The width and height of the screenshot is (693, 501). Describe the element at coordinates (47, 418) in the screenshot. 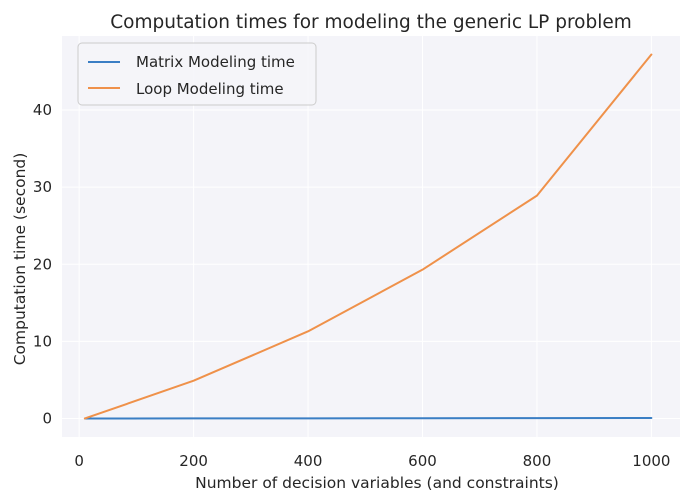

I see `y-tick-label: 0` at that location.